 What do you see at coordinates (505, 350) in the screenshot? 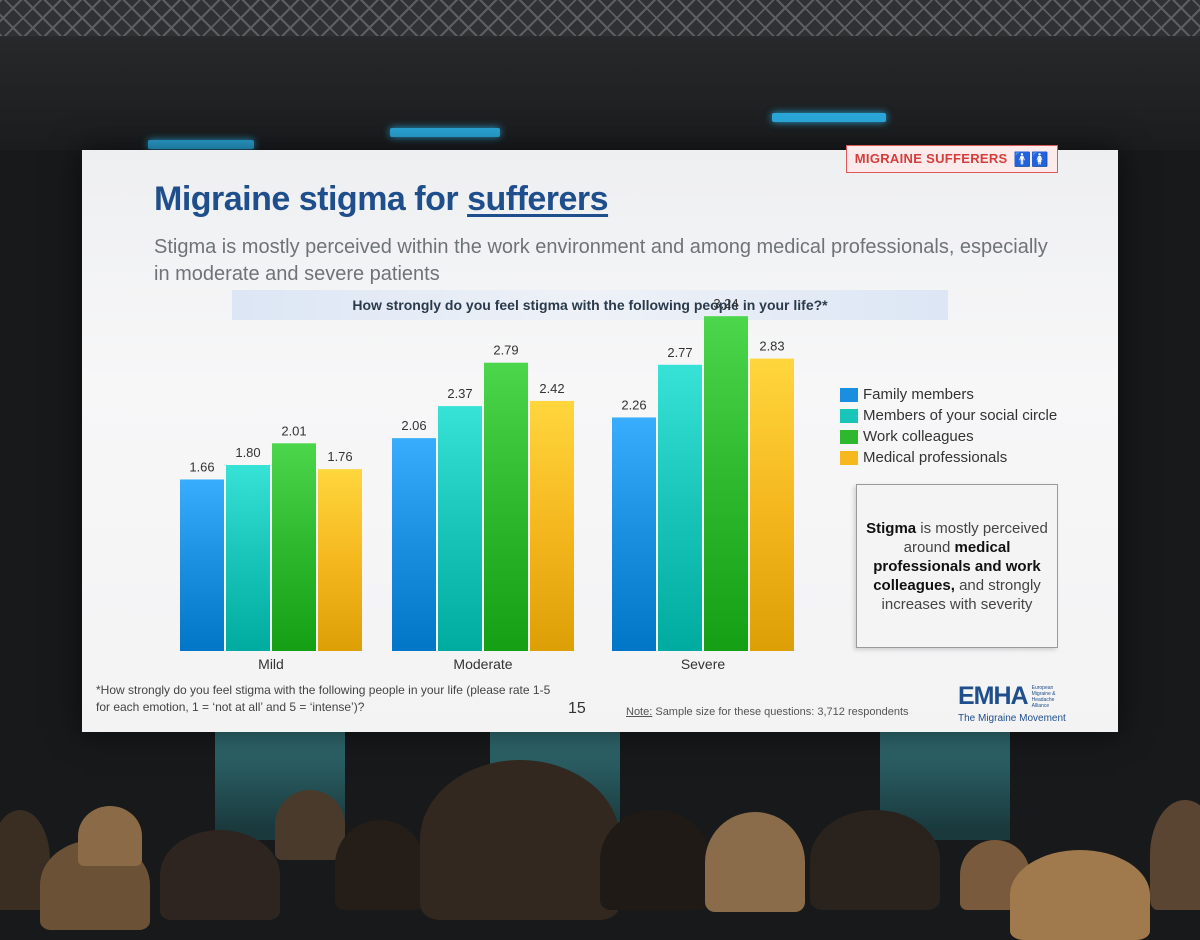
I see `value-label: 2.79` at bounding box center [505, 350].